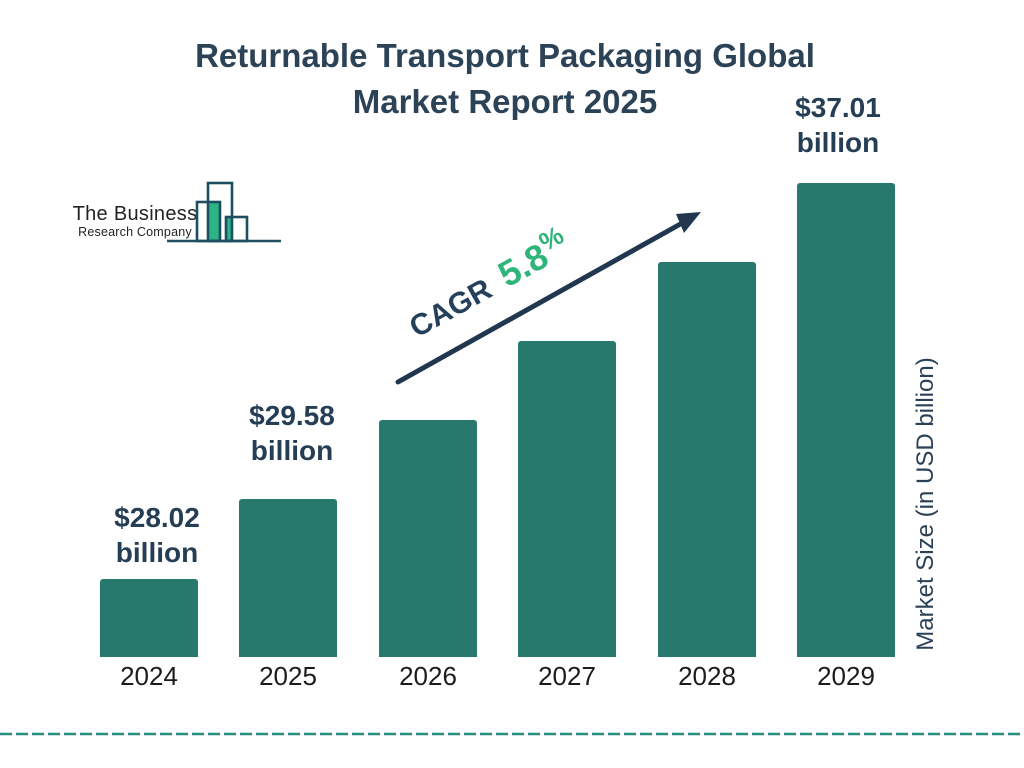 The width and height of the screenshot is (1024, 768). What do you see at coordinates (707, 676) in the screenshot?
I see `x-tick-label-2028: 2028` at bounding box center [707, 676].